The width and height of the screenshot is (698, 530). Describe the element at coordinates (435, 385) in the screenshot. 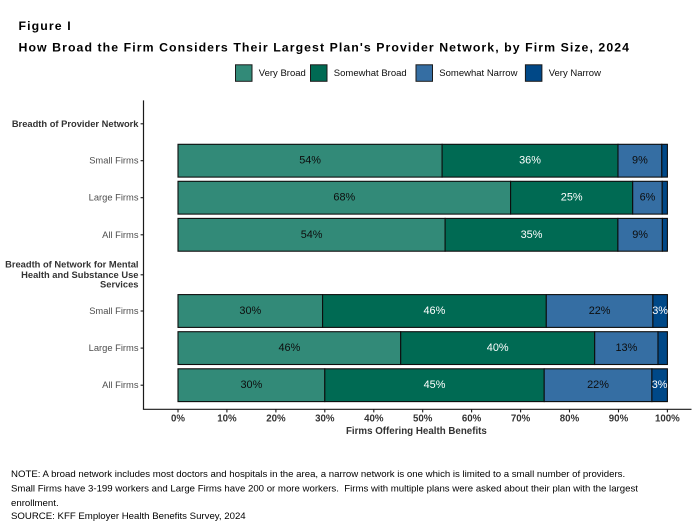

I see `svg-text: 45%` at that location.